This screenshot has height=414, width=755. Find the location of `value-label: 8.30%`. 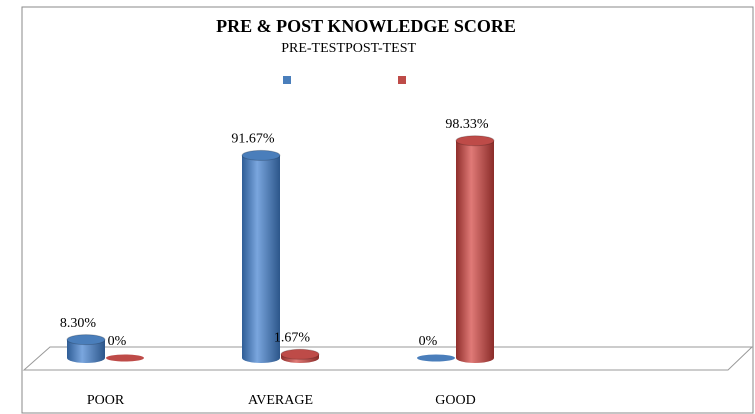

value-label: 8.30% is located at coordinates (78, 323).